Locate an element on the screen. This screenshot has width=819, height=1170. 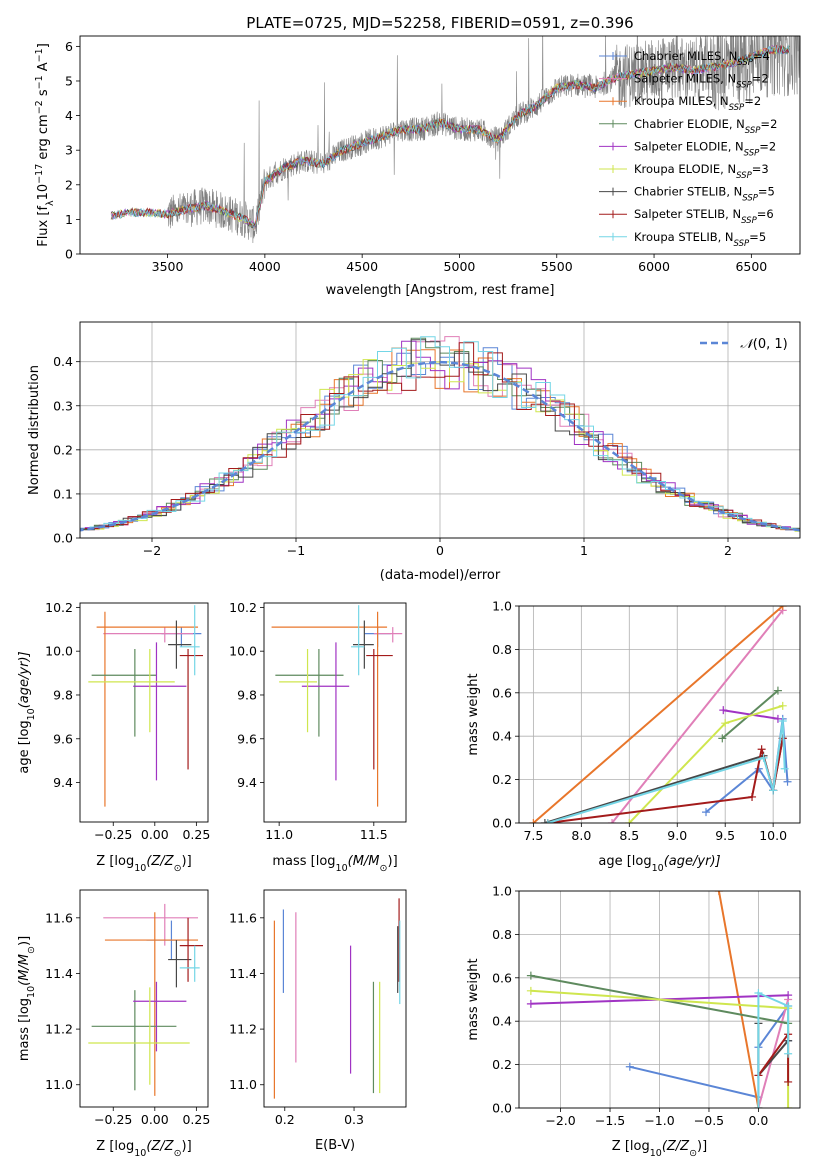
legend-label: Salpeter ELODIE, NSSP=2 is located at coordinates (705, 148).